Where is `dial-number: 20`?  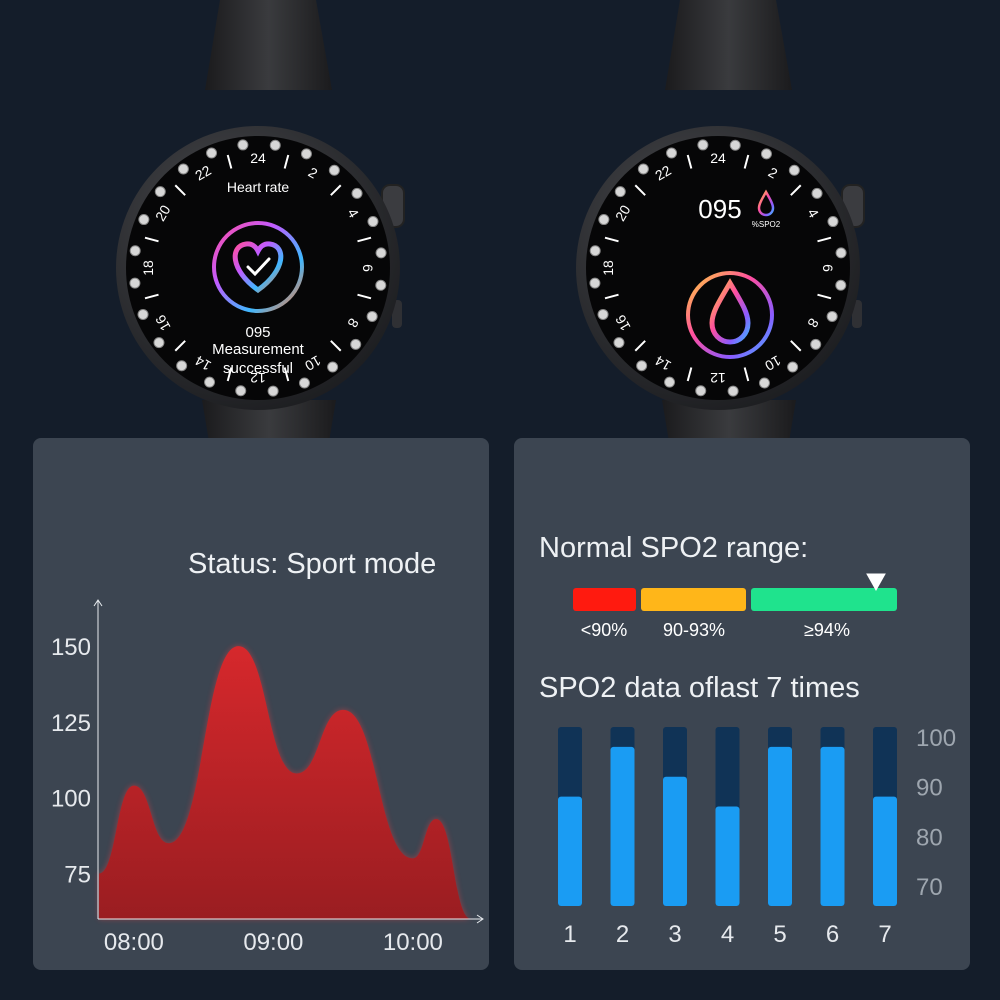 dial-number: 20 is located at coordinates (623, 213).